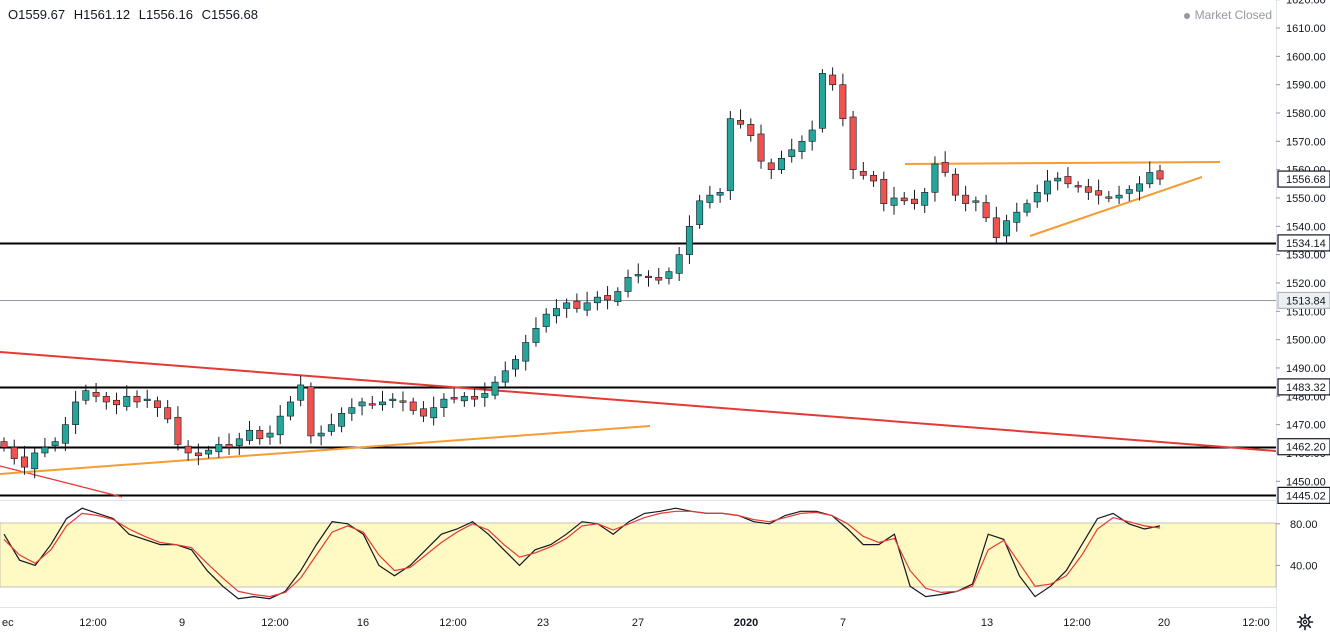 Image resolution: width=1330 pixels, height=632 pixels. I want to click on badge-box, so click(1303, 179).